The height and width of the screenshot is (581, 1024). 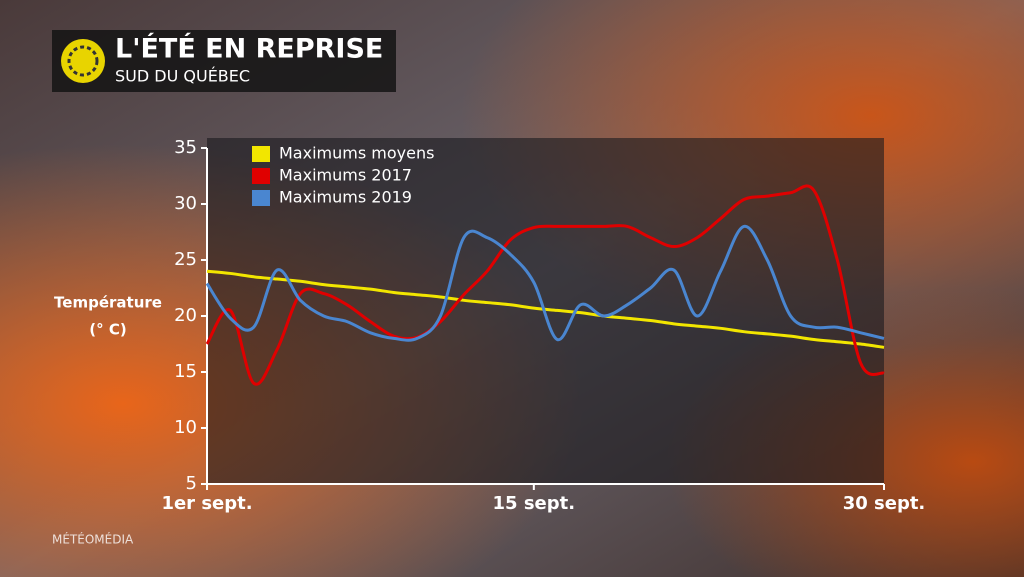 I want to click on y-tick-label: 30, so click(x=185, y=203).